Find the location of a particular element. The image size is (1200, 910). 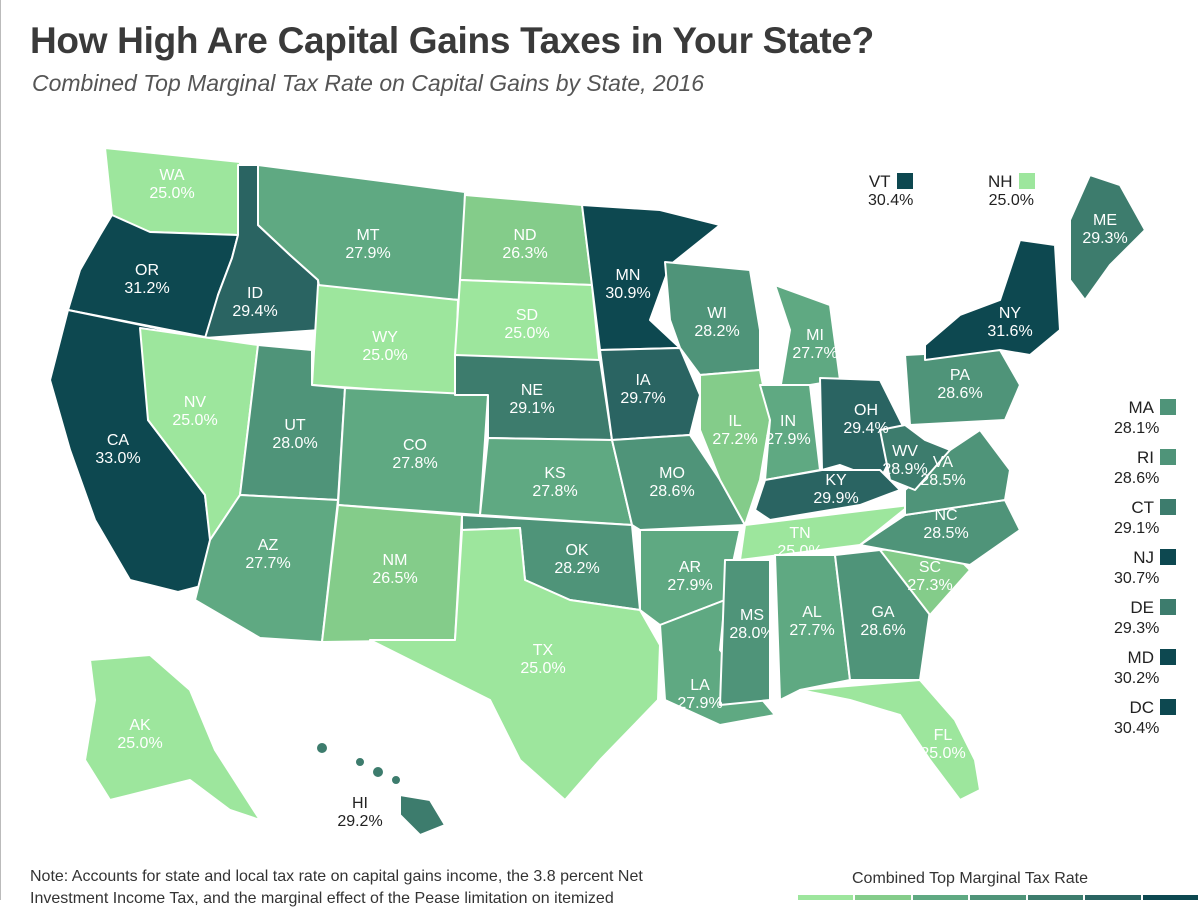

state-value-mi: 27.7% is located at coordinates (814, 353).